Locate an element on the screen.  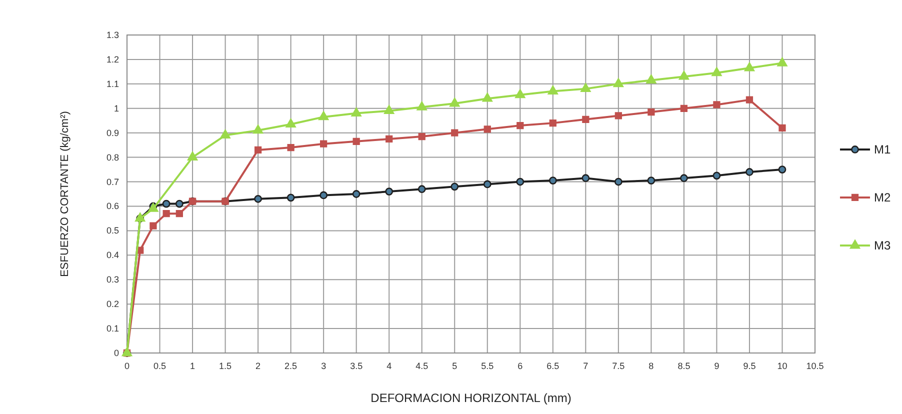
x-tick-label: 3.5 is located at coordinates (356, 366).